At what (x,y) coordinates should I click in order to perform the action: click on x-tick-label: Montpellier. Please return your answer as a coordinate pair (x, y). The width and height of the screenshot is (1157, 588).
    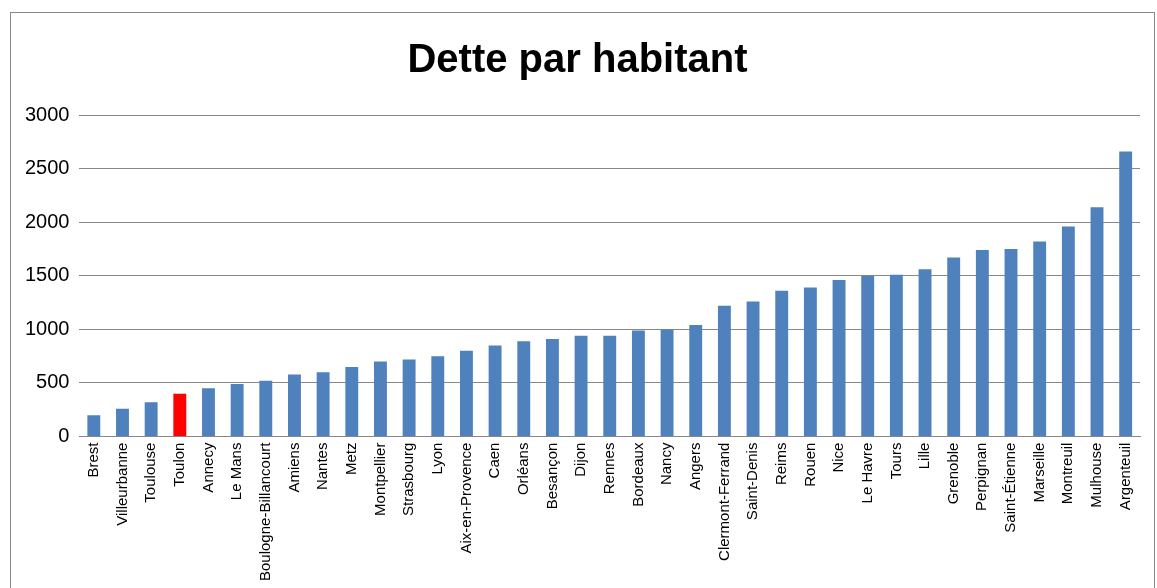
    Looking at the image, I should click on (379, 479).